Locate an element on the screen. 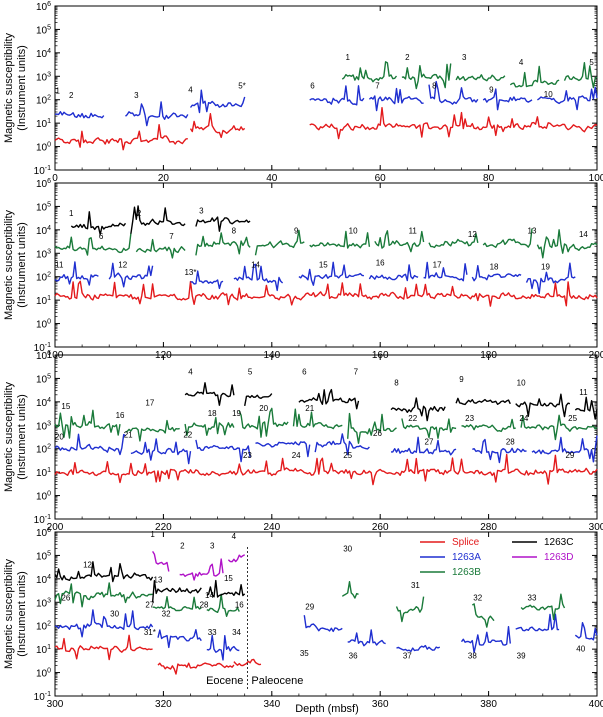  core-label: 2 is located at coordinates (407, 57).